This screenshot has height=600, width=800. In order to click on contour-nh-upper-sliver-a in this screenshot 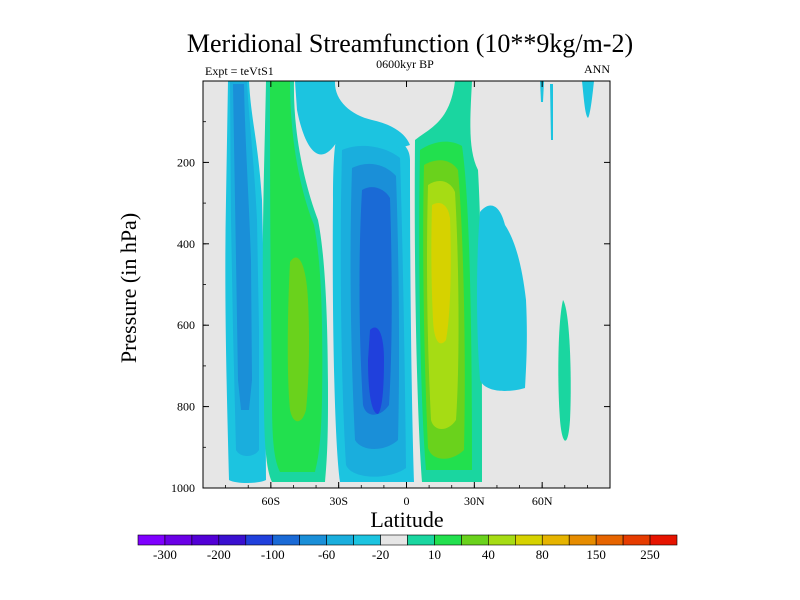, I will do `click(542, 91)`.